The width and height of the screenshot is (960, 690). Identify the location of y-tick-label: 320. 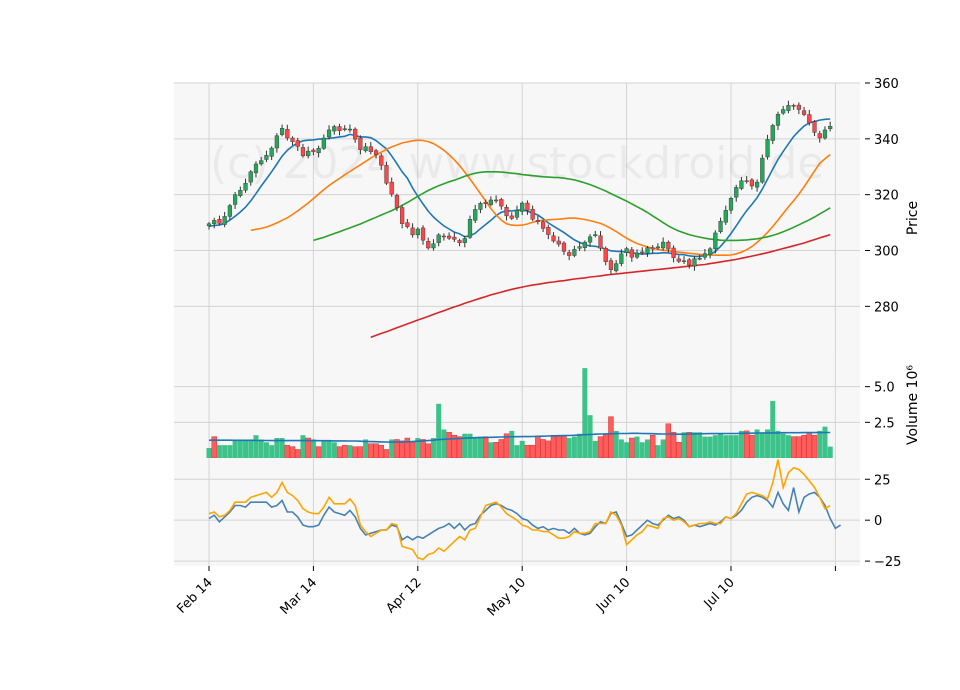
(886, 196).